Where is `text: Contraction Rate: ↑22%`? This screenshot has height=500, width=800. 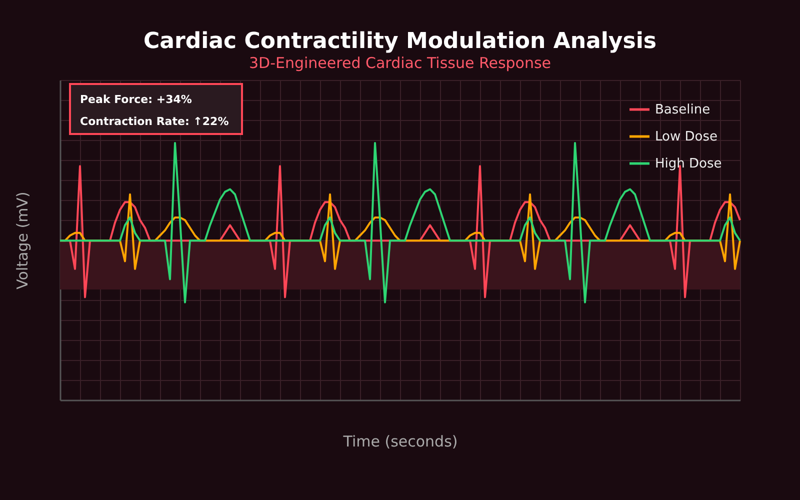
text: Contraction Rate: ↑22% is located at coordinates (154, 121).